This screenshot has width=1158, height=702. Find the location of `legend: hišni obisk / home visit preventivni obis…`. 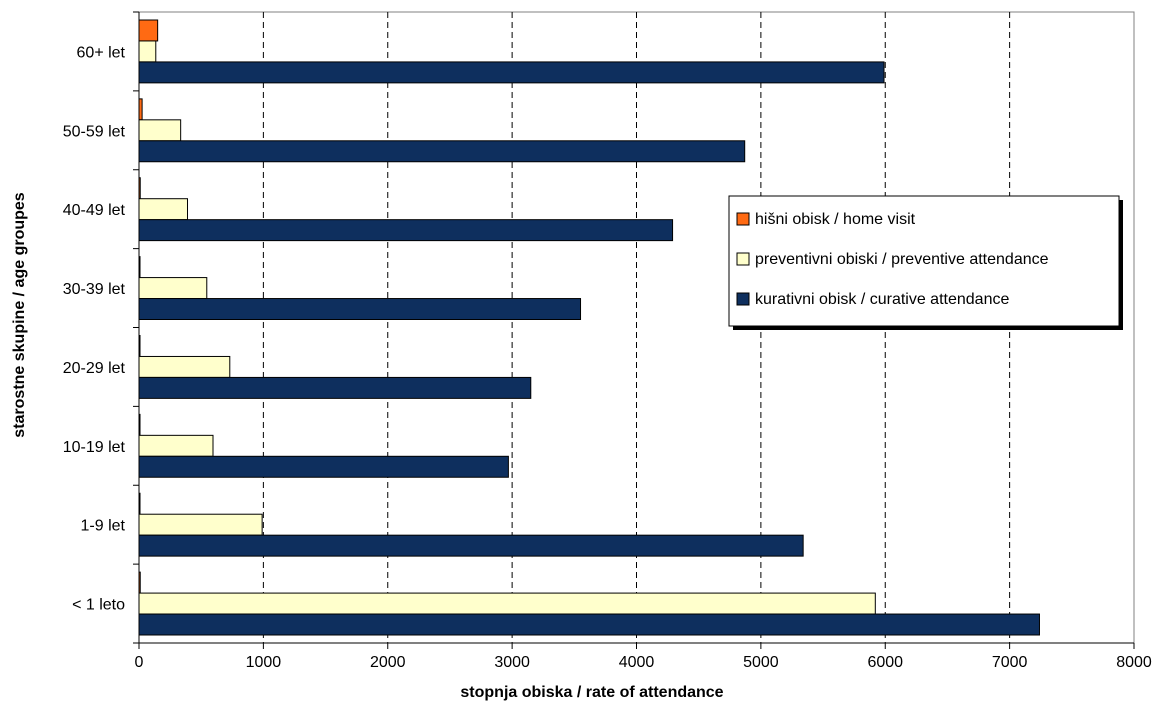

legend: hišni obisk / home visit preventivni obis… is located at coordinates (925, 262).